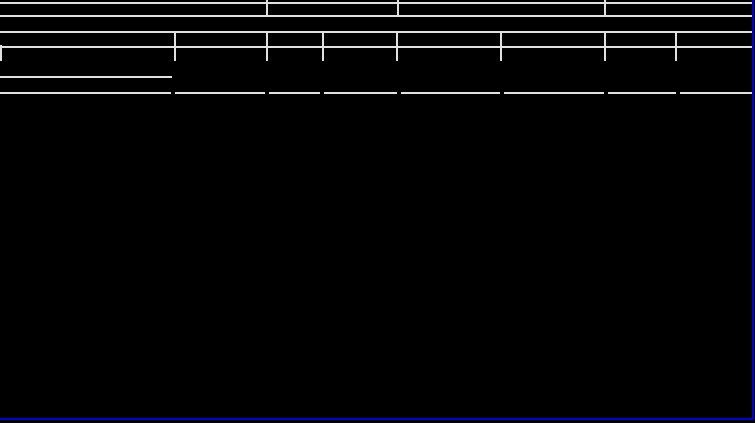 The height and width of the screenshot is (423, 755). I want to click on focus-border-bottom, so click(377, 419).